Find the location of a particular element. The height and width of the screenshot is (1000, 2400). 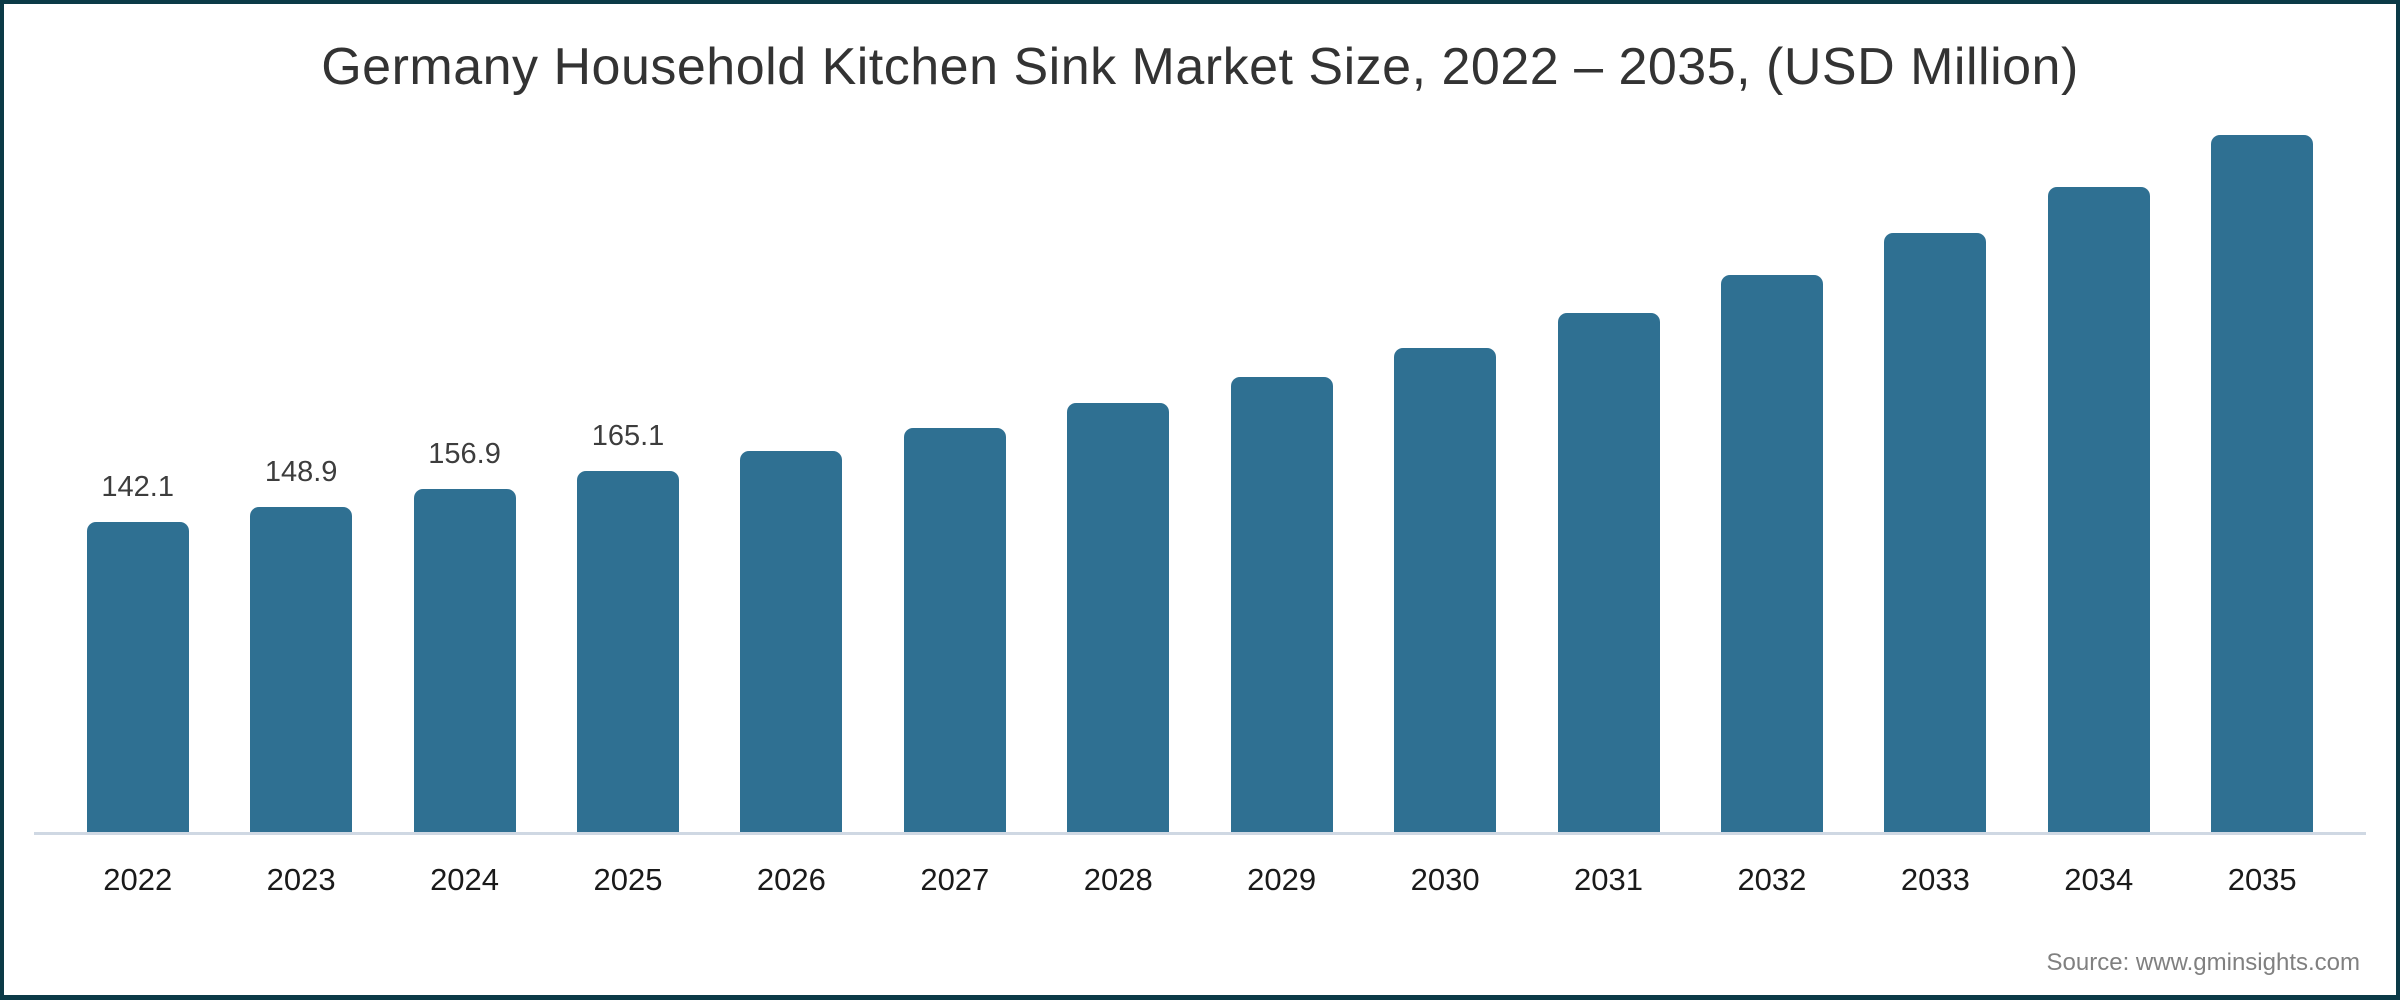

bar-column-2022: 142.1 is located at coordinates (137, 442).